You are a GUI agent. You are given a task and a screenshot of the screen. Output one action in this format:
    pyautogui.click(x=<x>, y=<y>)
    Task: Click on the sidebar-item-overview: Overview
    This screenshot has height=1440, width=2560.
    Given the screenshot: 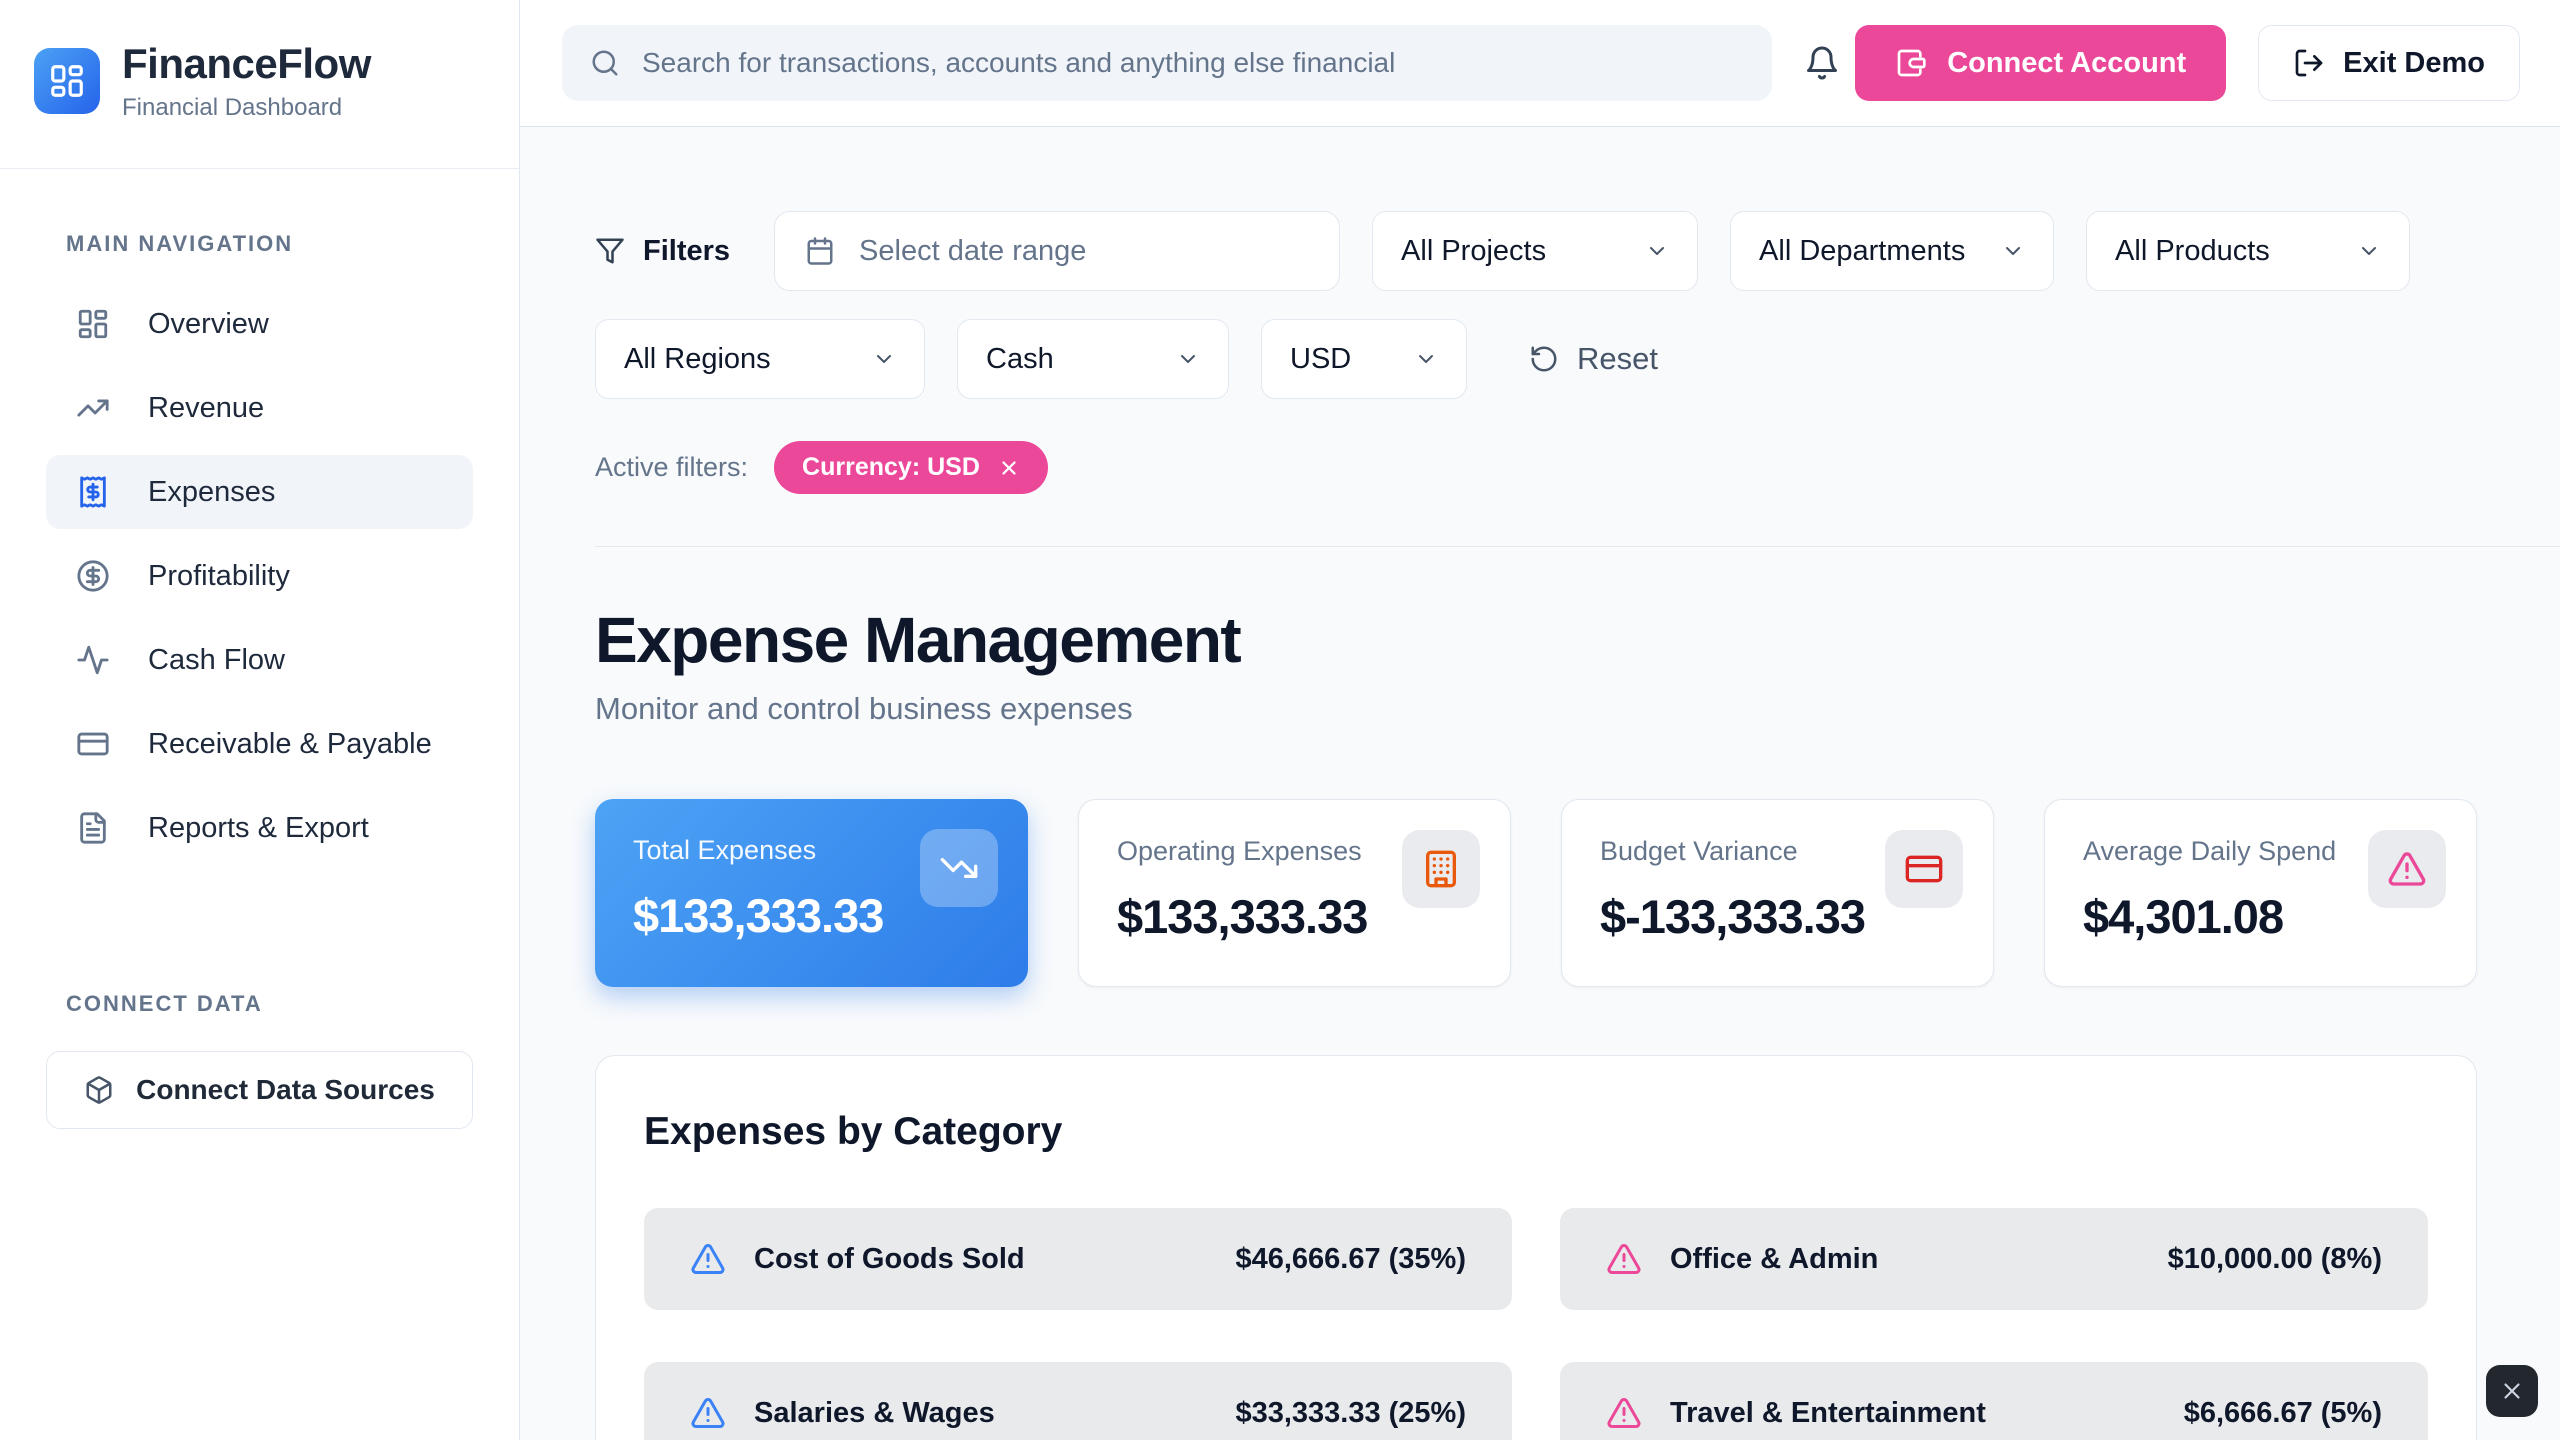 What is the action you would take?
    pyautogui.click(x=259, y=324)
    